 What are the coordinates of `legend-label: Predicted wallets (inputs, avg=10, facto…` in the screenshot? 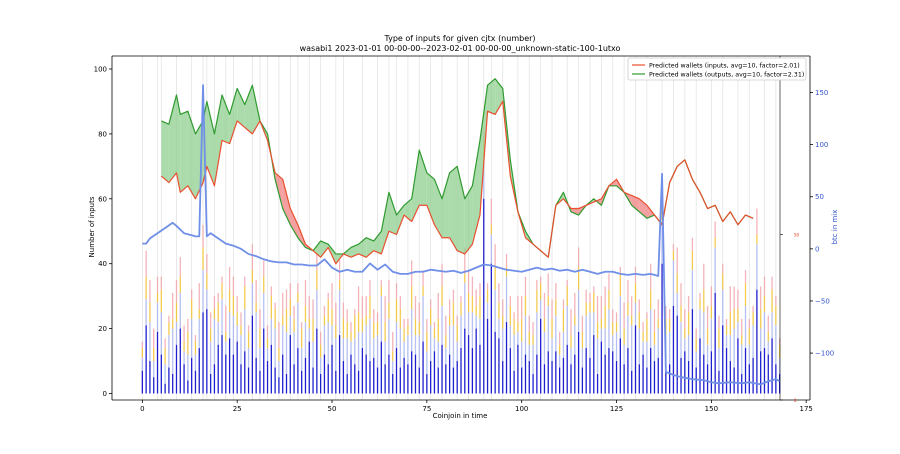 It's located at (724, 66).